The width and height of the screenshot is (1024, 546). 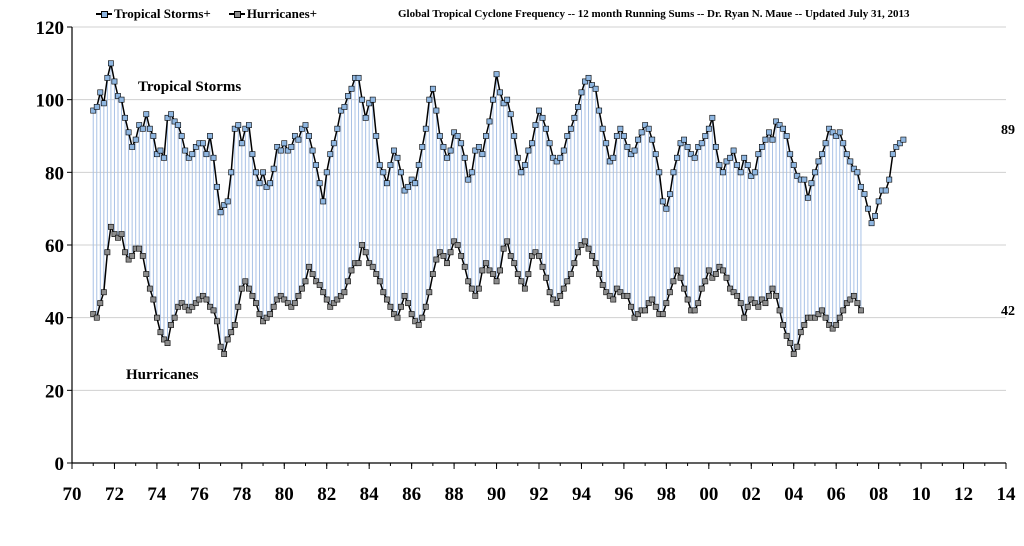 What do you see at coordinates (1008, 130) in the screenshot?
I see `annotation-tropical-storms-last-value: 89` at bounding box center [1008, 130].